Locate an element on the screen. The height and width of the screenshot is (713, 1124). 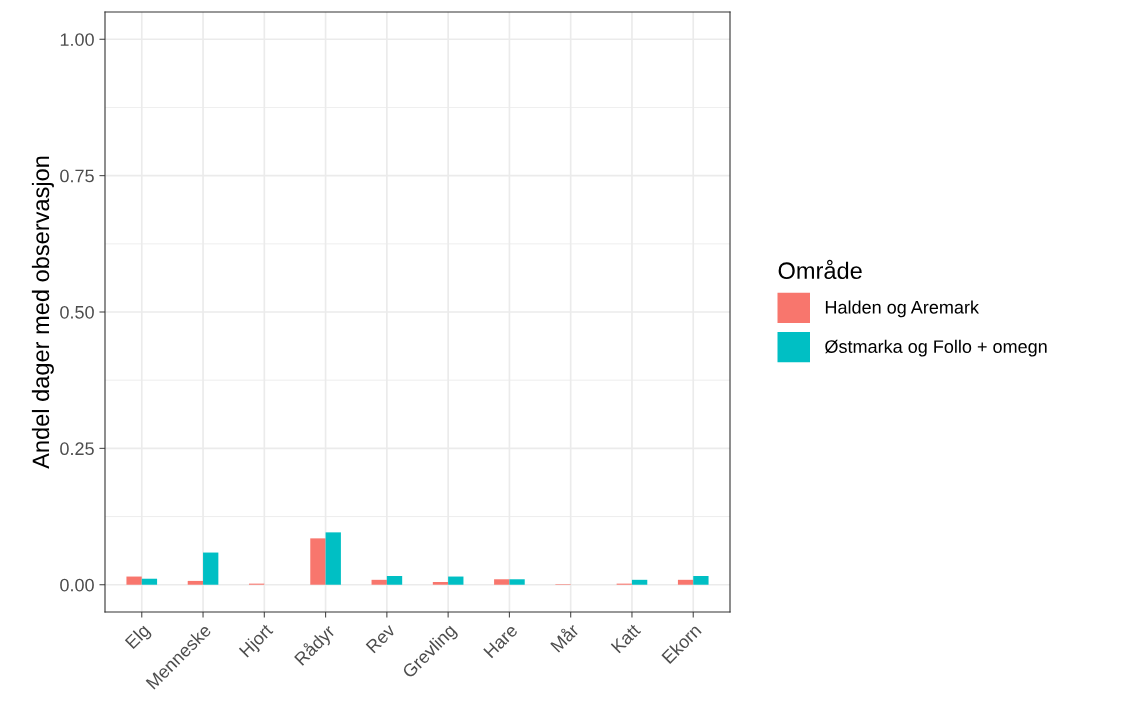
legend-title: Område is located at coordinates (820, 269).